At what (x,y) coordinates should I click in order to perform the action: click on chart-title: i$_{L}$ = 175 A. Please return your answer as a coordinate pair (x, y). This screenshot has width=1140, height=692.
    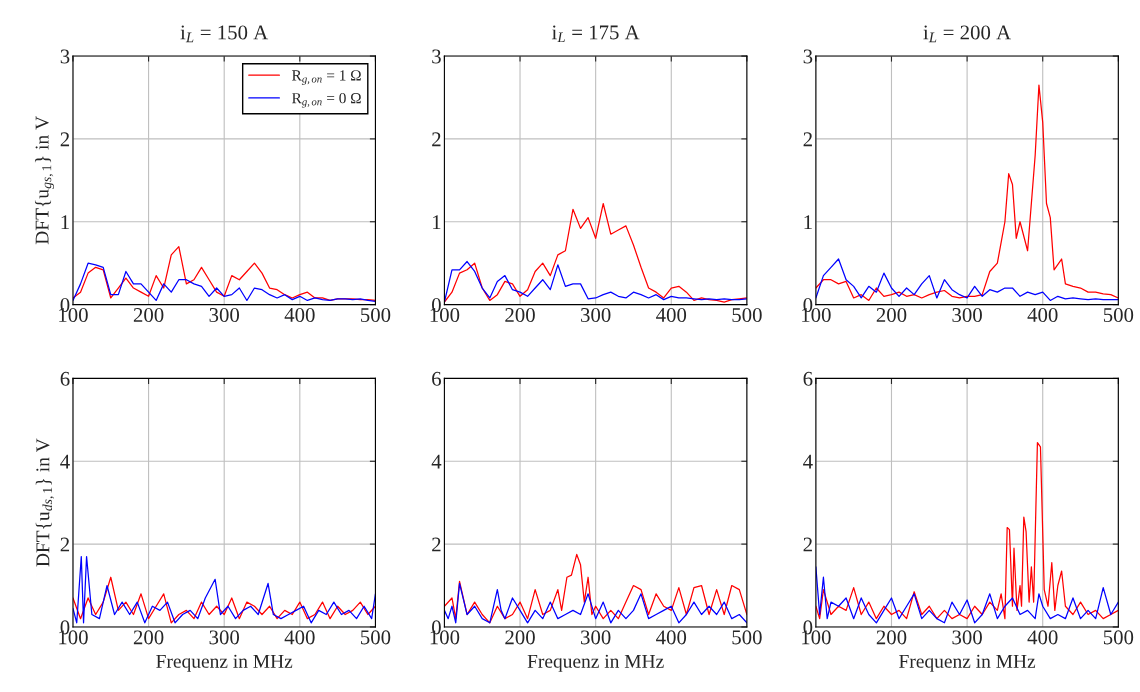
    Looking at the image, I should click on (595, 34).